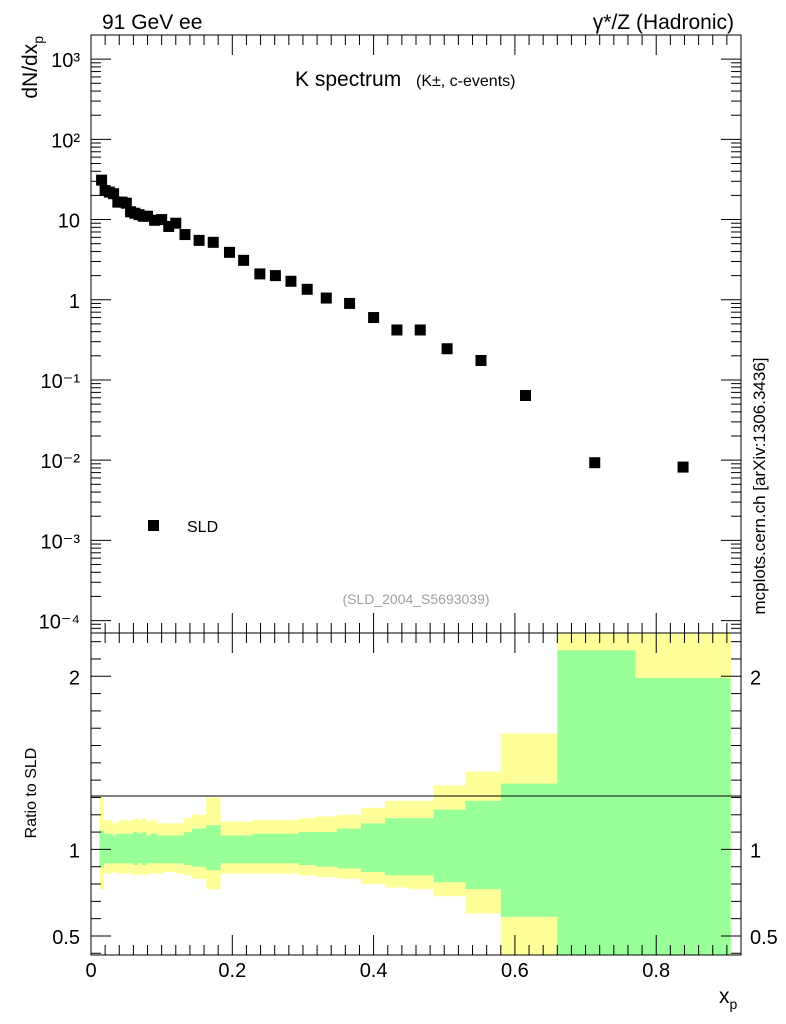 This screenshot has height=1024, width=786. I want to click on ratio-tick-label-left: 0.5, so click(66, 938).